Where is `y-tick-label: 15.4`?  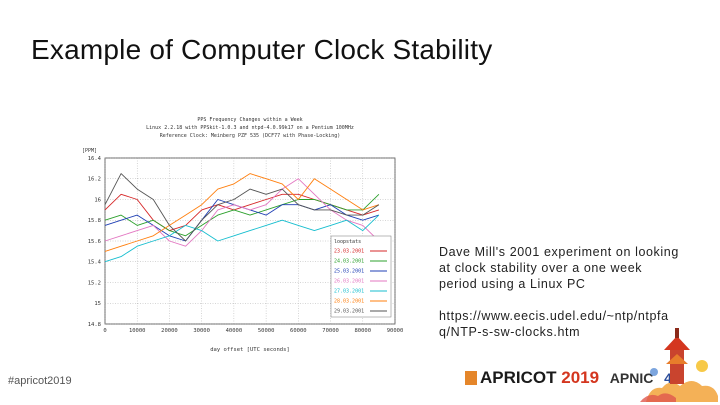
y-tick-label: 15.4 is located at coordinates (95, 263).